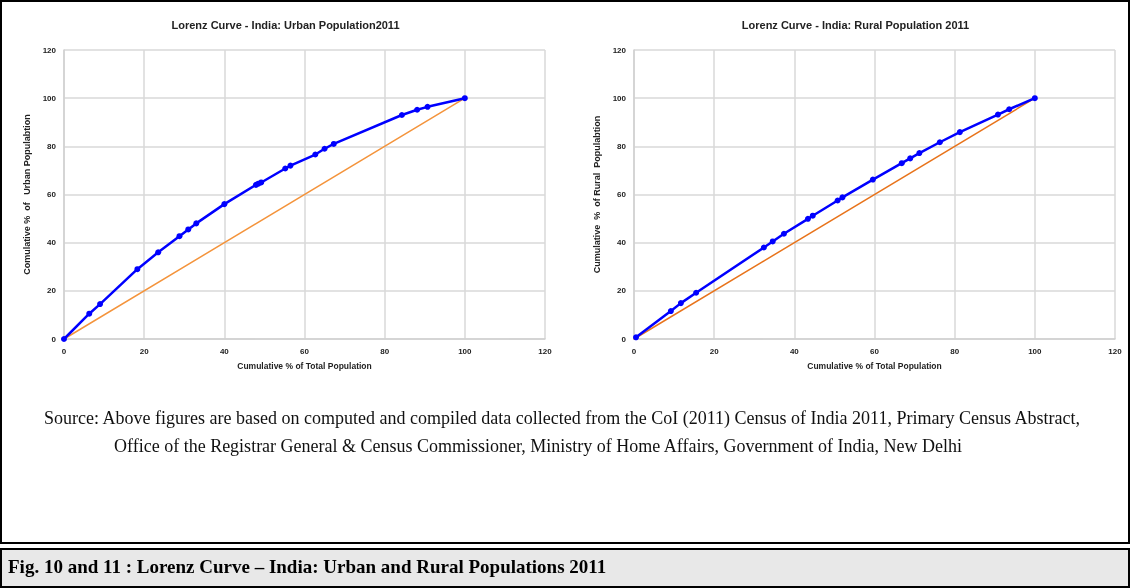 This screenshot has width=1130, height=588. Describe the element at coordinates (285, 24) in the screenshot. I see `chart-title: Lorenz Curve - India: Urban Population2011` at that location.